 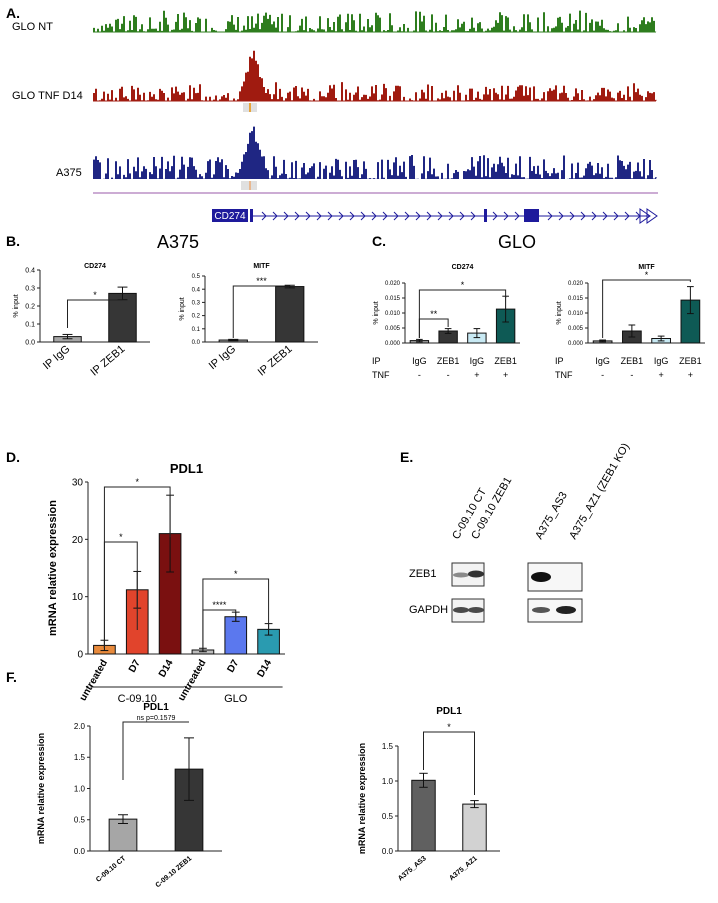 What do you see at coordinates (122, 317) in the screenshot?
I see `bar-ip-zeb1` at bounding box center [122, 317].